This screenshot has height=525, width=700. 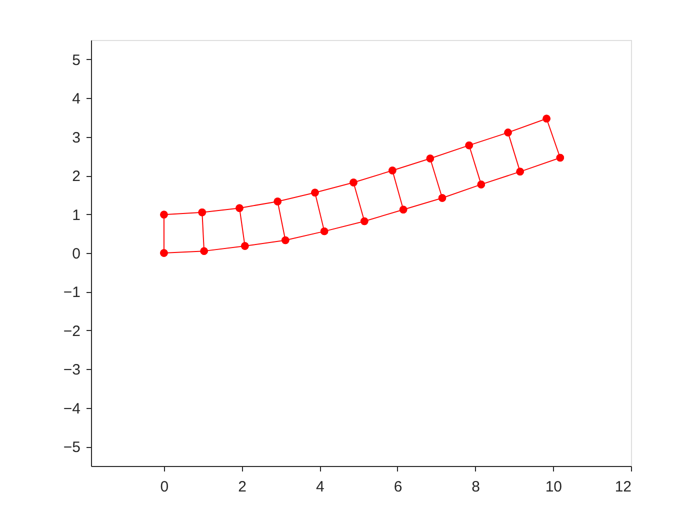 I want to click on y-tick-label: −3, so click(x=71, y=370).